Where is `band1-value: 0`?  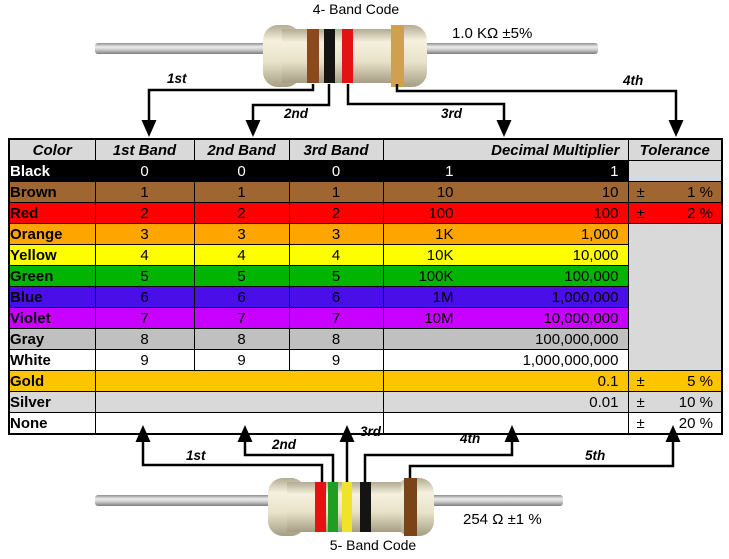 band1-value: 0 is located at coordinates (144, 171).